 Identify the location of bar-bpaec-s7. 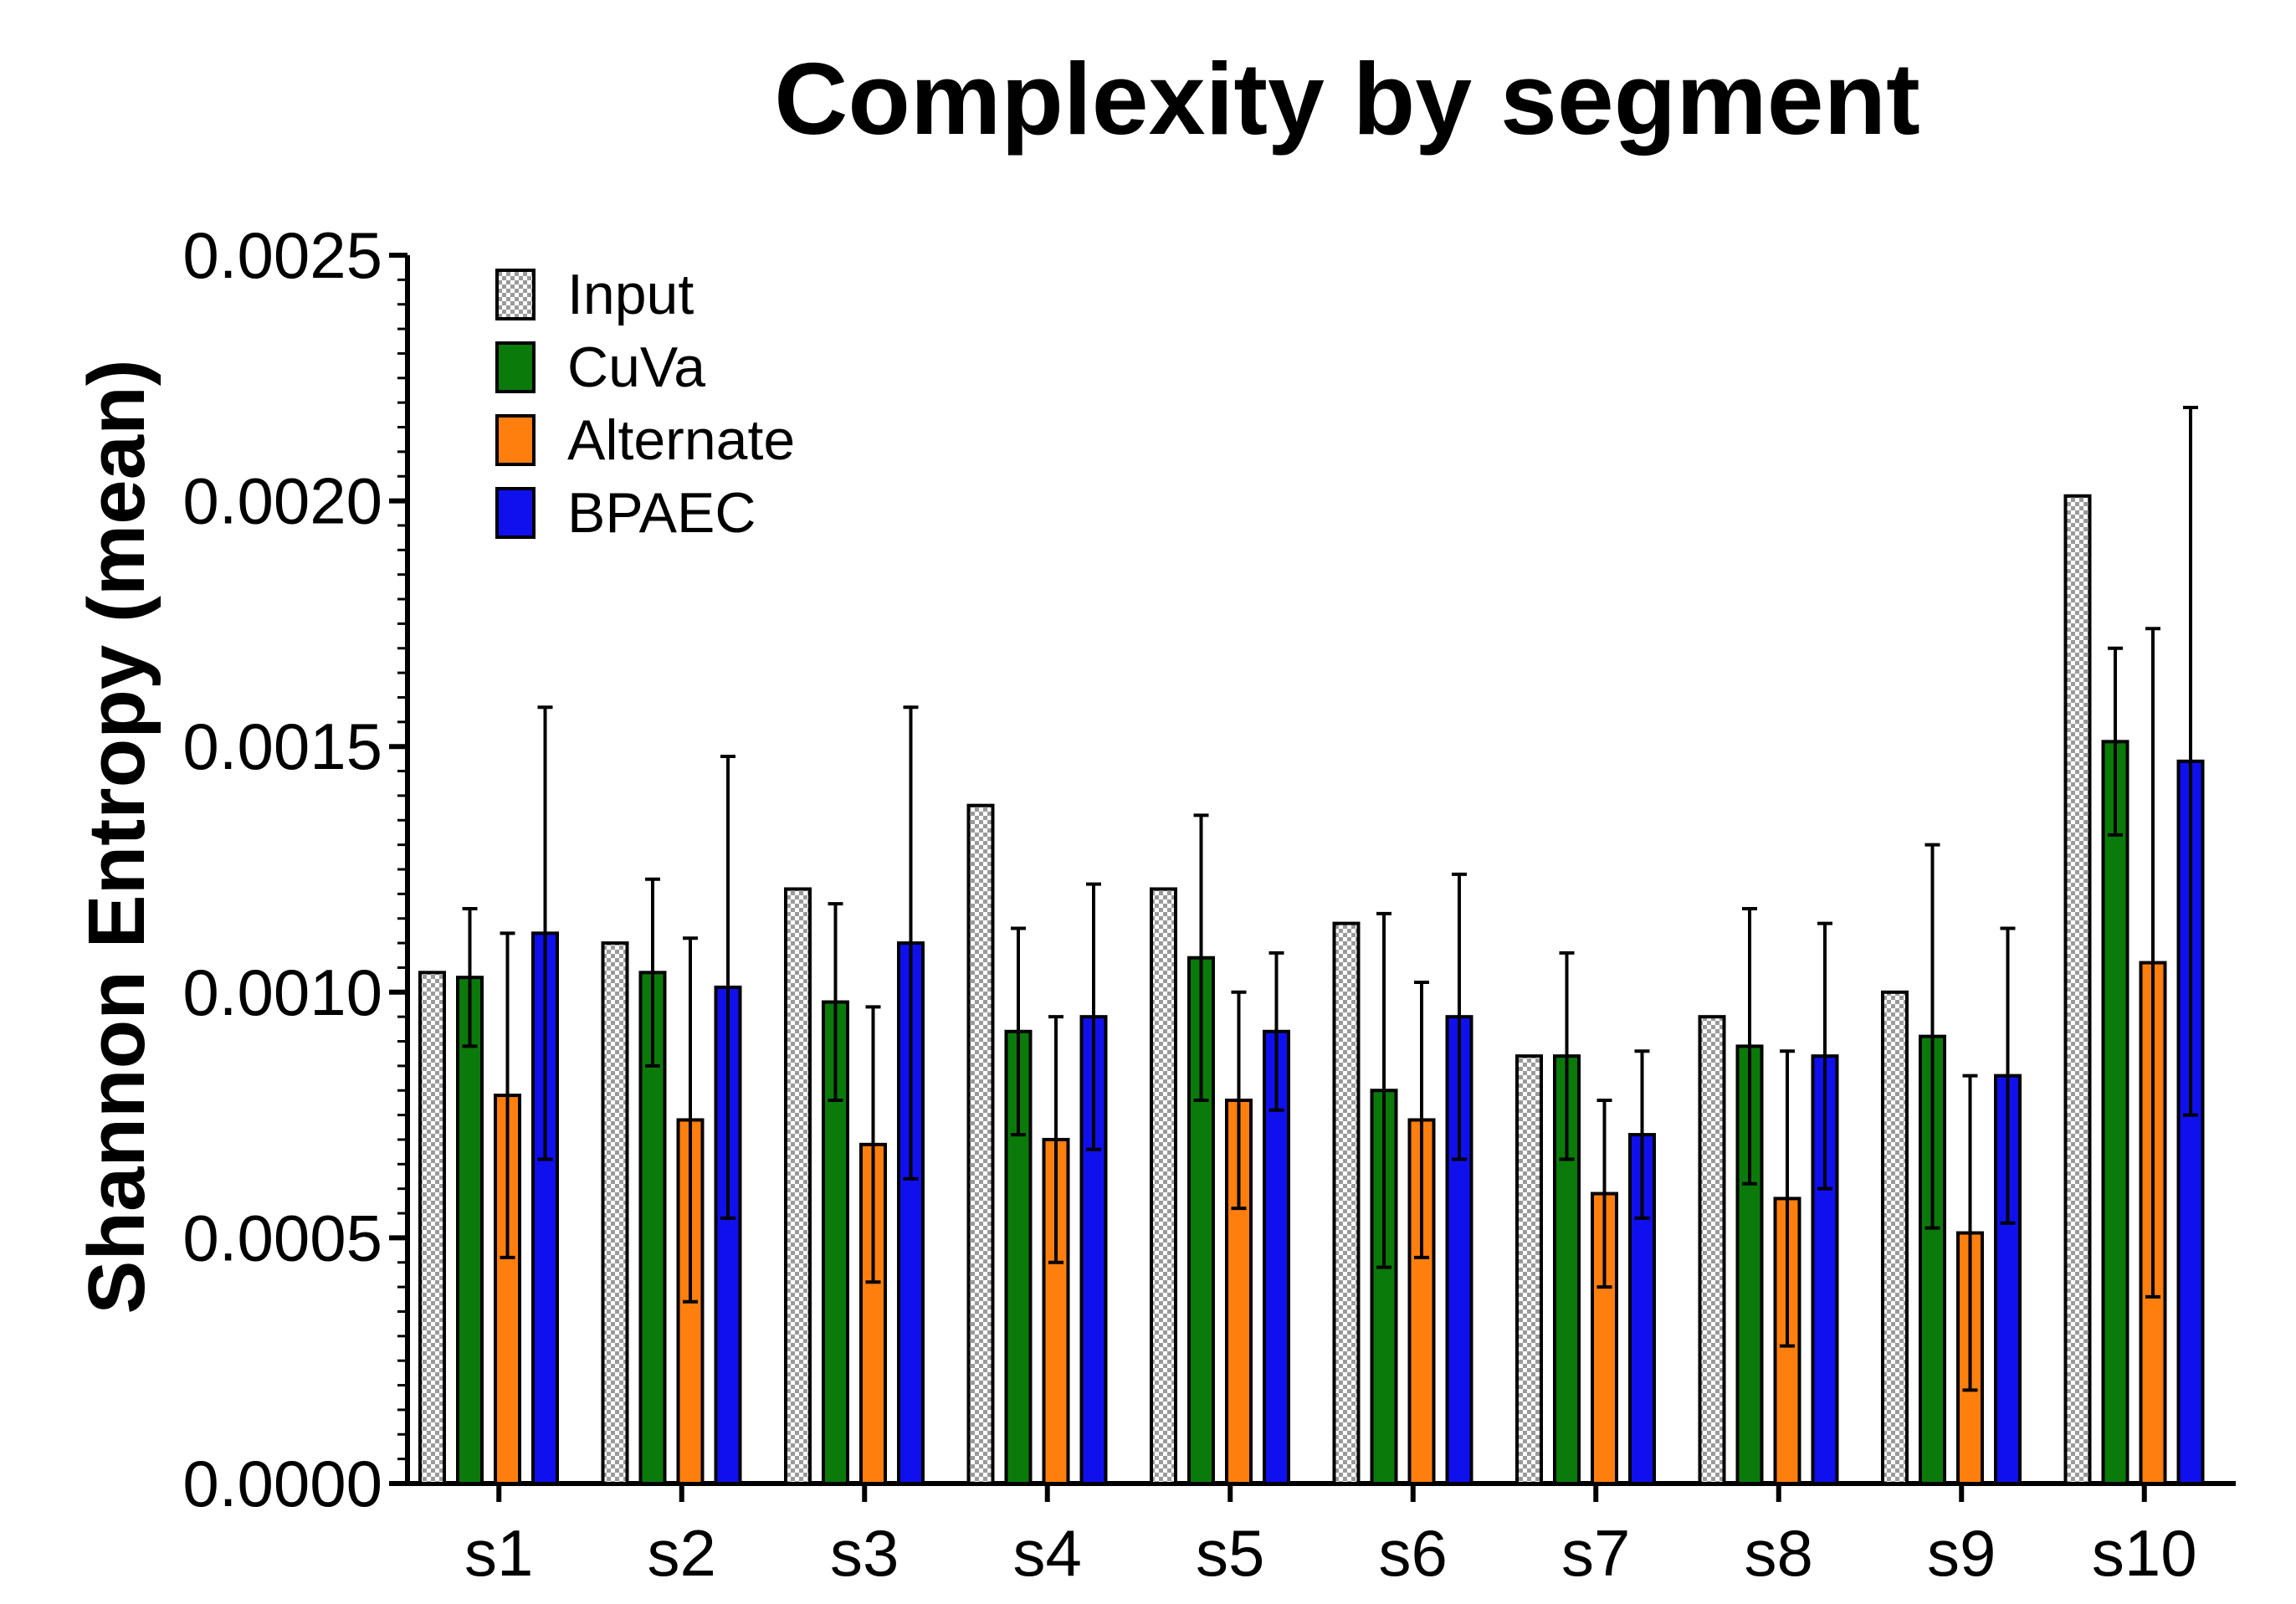
(1642, 1309).